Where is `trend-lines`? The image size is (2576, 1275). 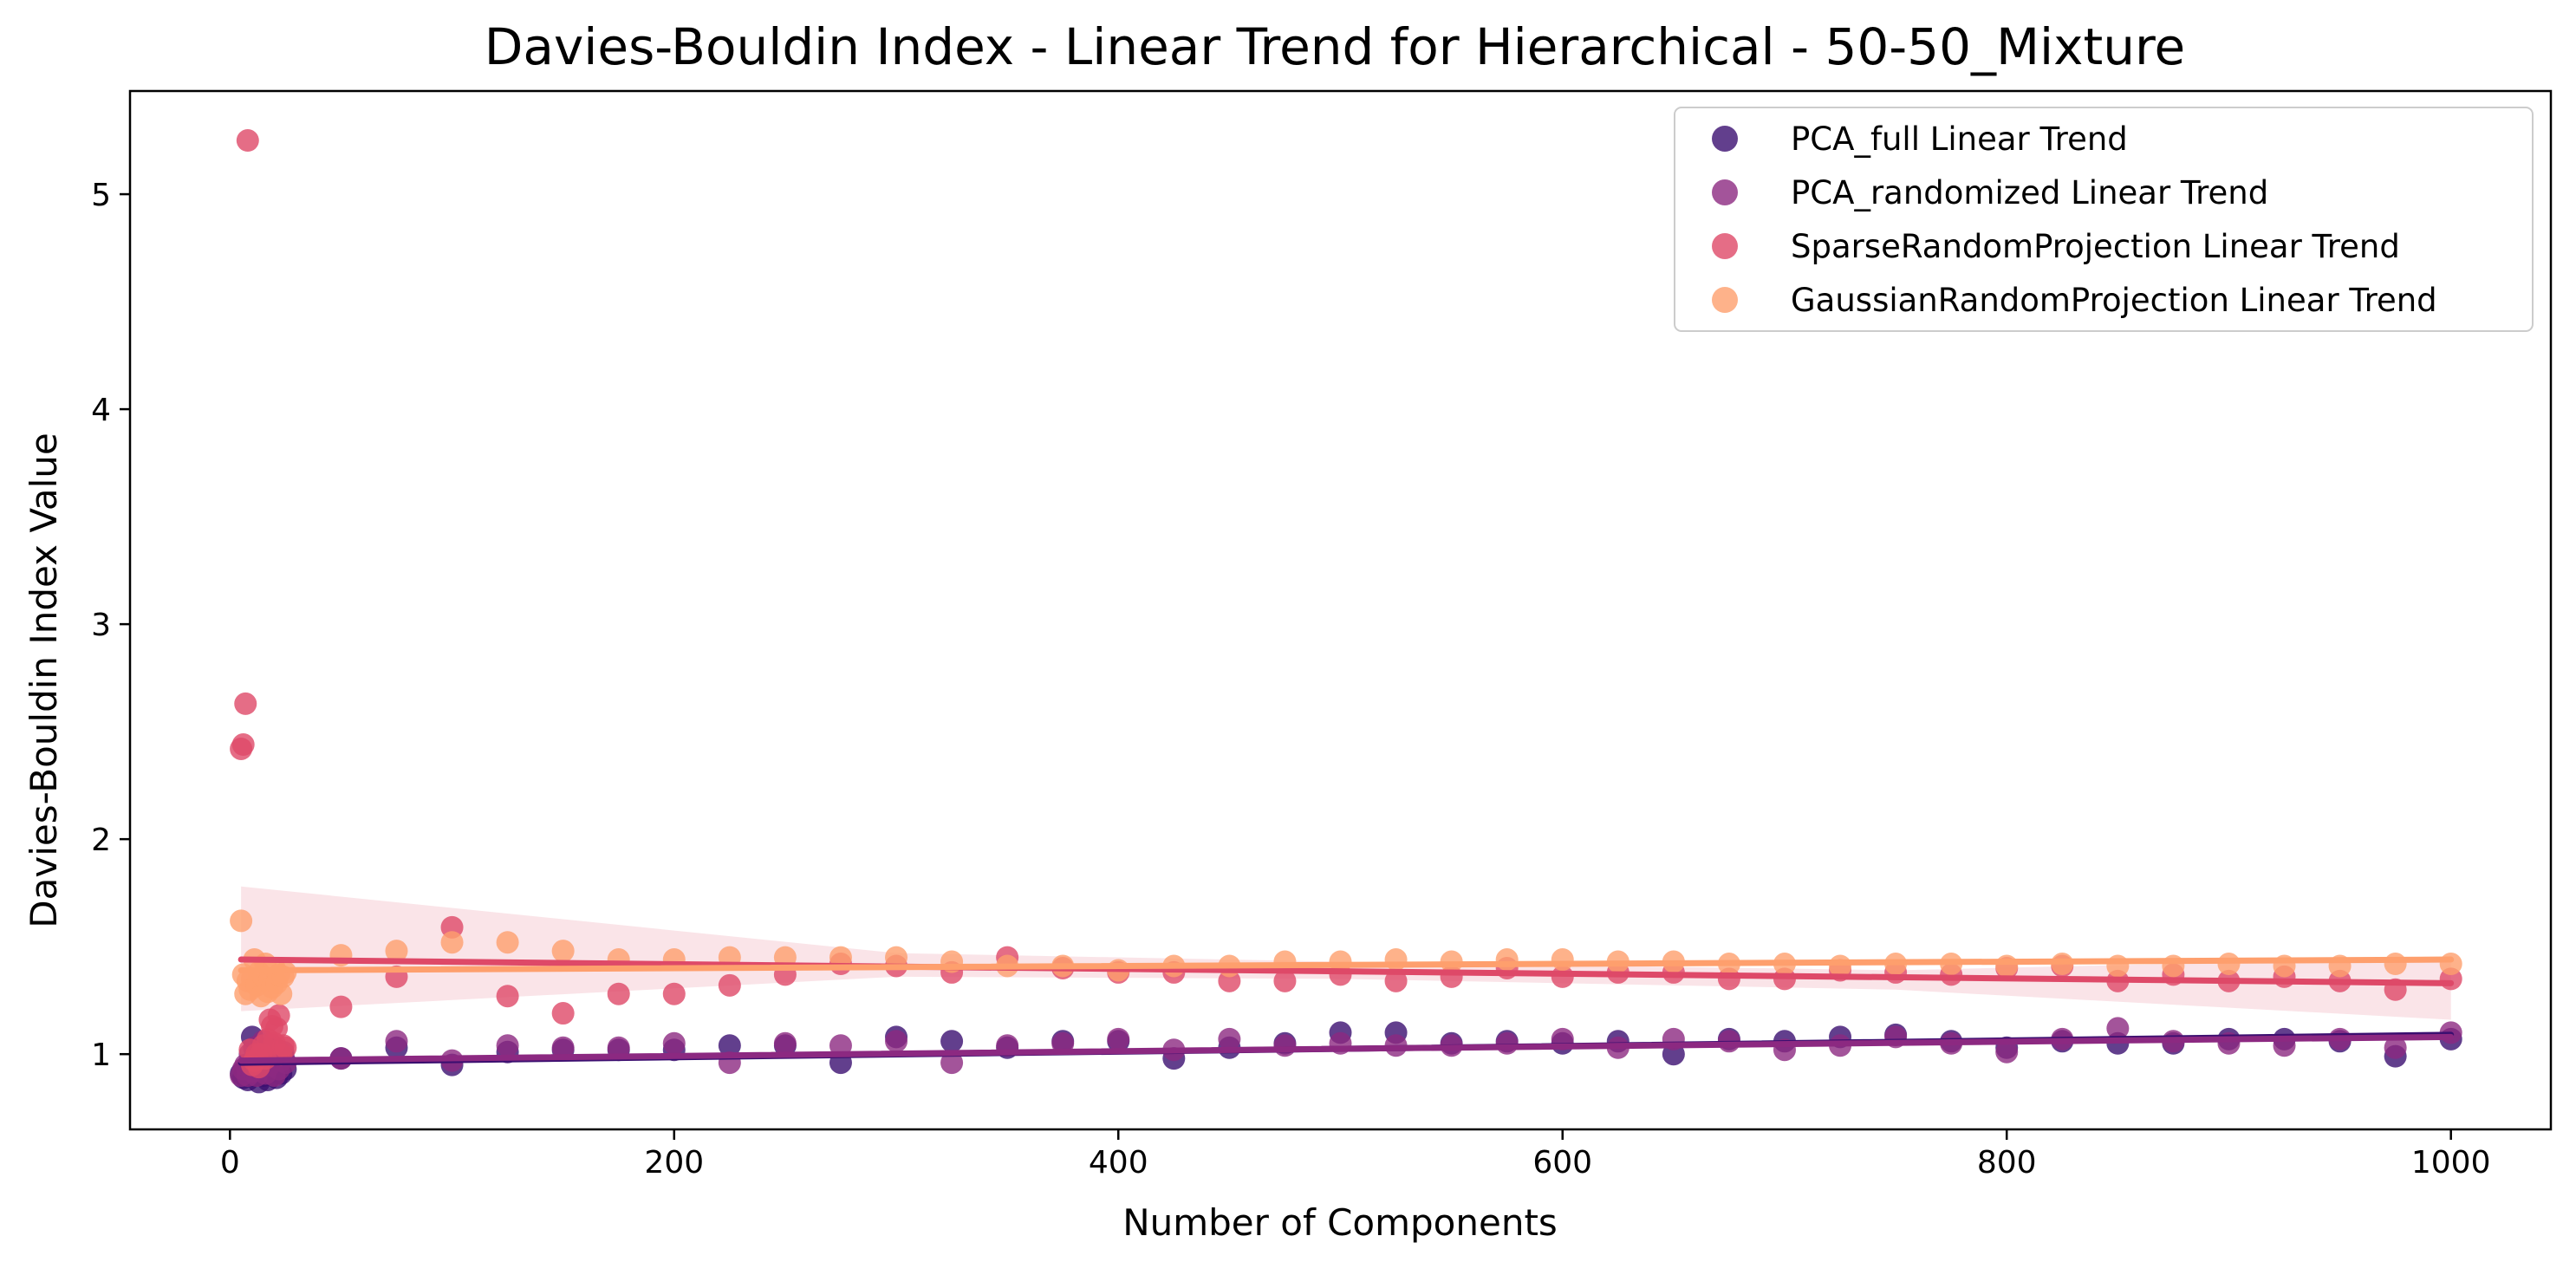 trend-lines is located at coordinates (1346, 1011).